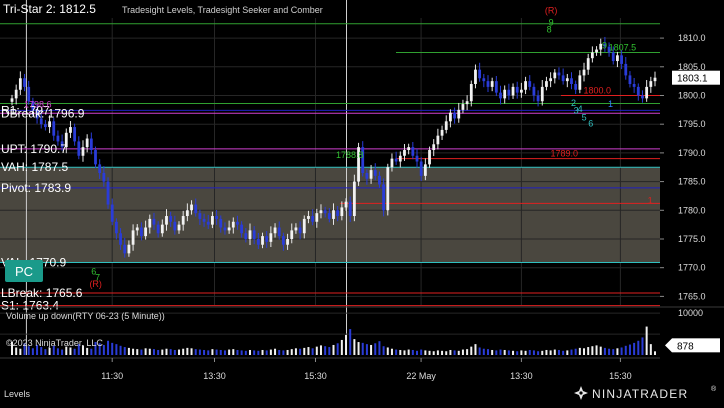 The height and width of the screenshot is (408, 724). I want to click on price-tick-label: 1770.0, so click(692, 268).